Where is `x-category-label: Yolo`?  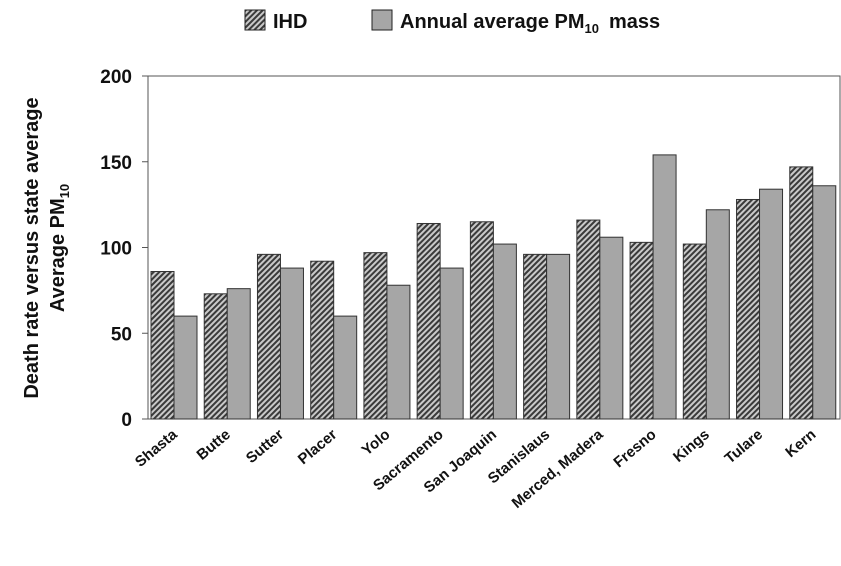 x-category-label: Yolo is located at coordinates (376, 442).